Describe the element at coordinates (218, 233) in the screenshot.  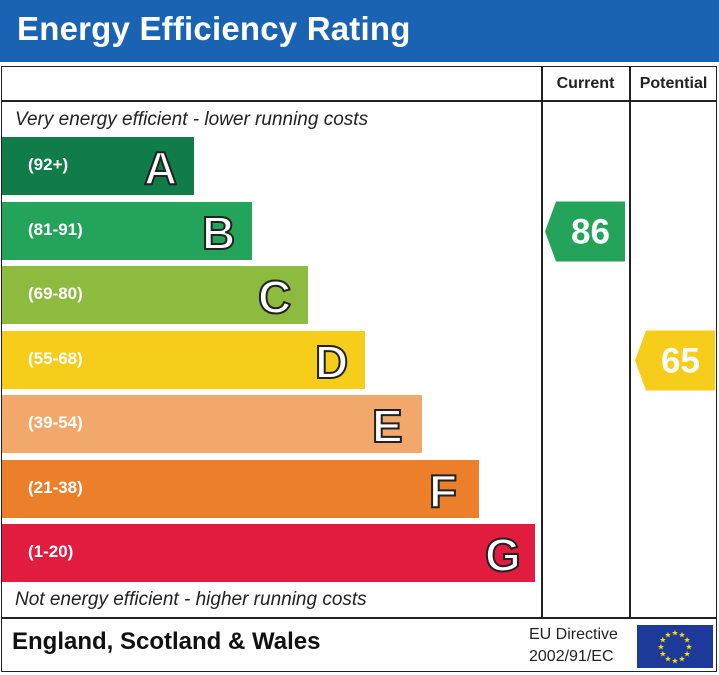
I see `band-letter-b: B` at that location.